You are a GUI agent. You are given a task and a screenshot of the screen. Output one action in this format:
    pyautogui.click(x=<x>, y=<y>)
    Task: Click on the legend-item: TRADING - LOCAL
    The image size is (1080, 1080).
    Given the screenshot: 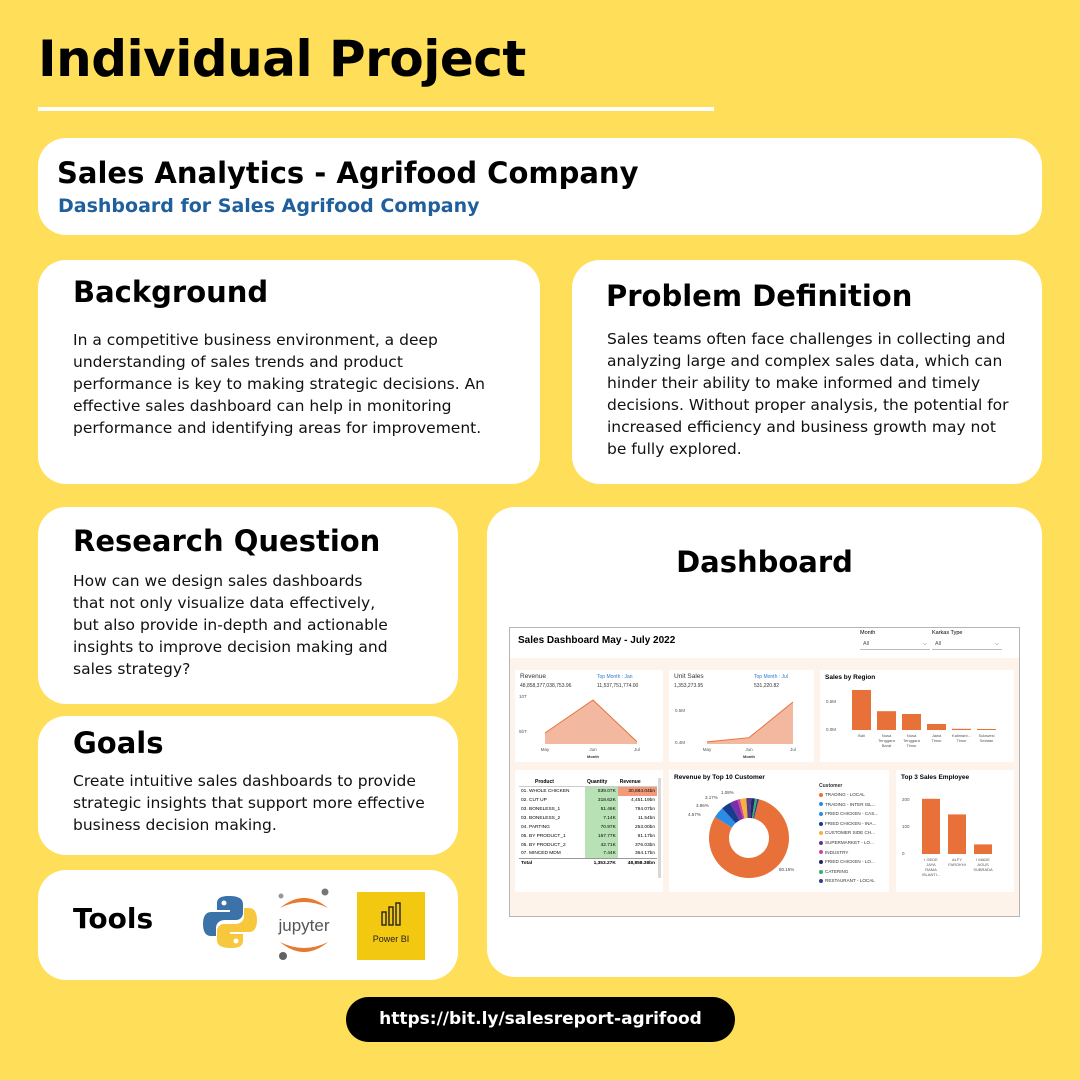 What is the action you would take?
    pyautogui.click(x=842, y=794)
    